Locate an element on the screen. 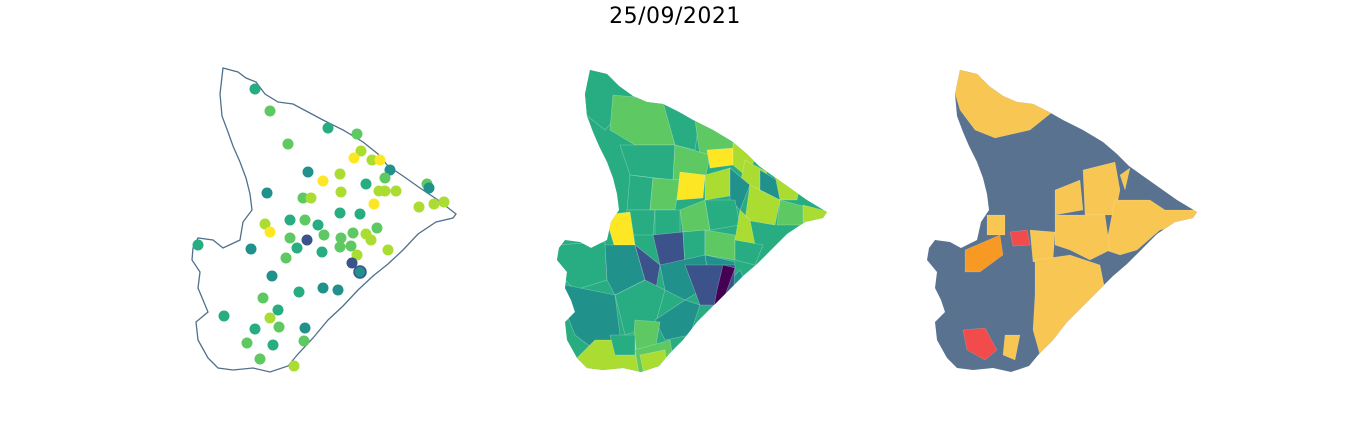 This screenshot has width=1350, height=444. station-map-svg is located at coordinates (324, 220).